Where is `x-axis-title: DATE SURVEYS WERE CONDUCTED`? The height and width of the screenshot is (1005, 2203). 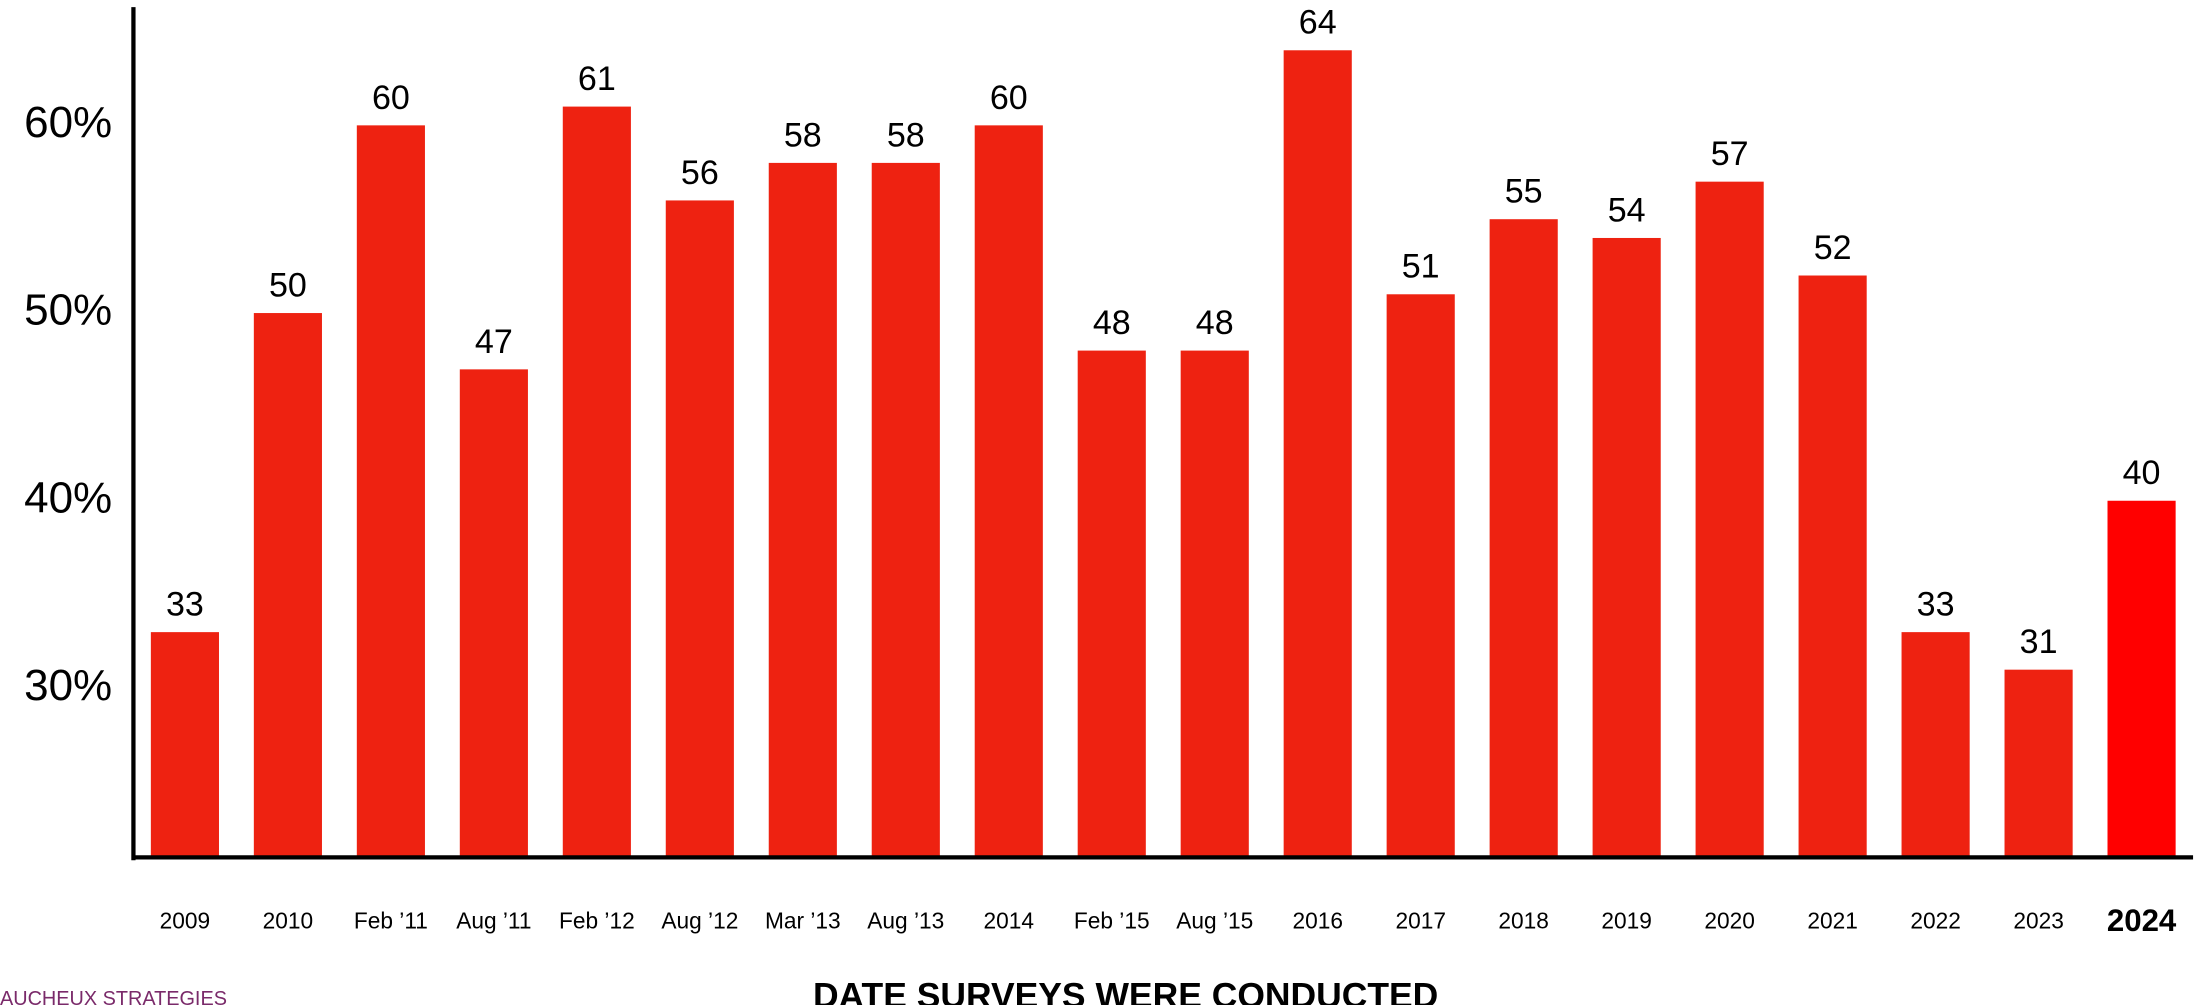 x-axis-title: DATE SURVEYS WERE CONDUCTED is located at coordinates (1125, 990).